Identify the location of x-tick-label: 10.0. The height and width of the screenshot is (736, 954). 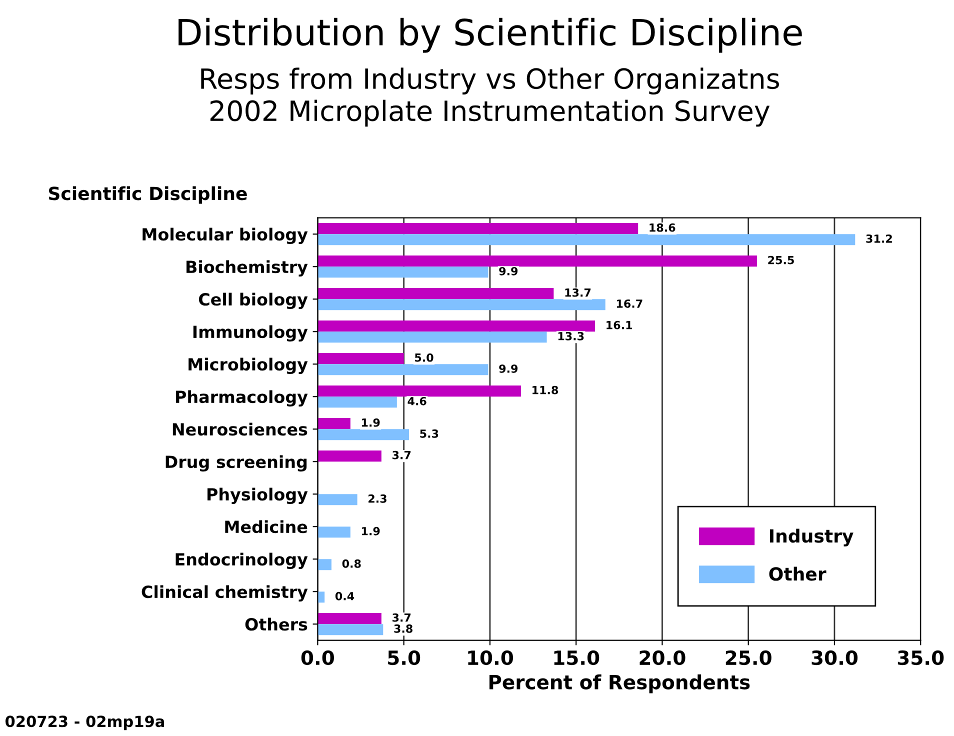
(491, 658).